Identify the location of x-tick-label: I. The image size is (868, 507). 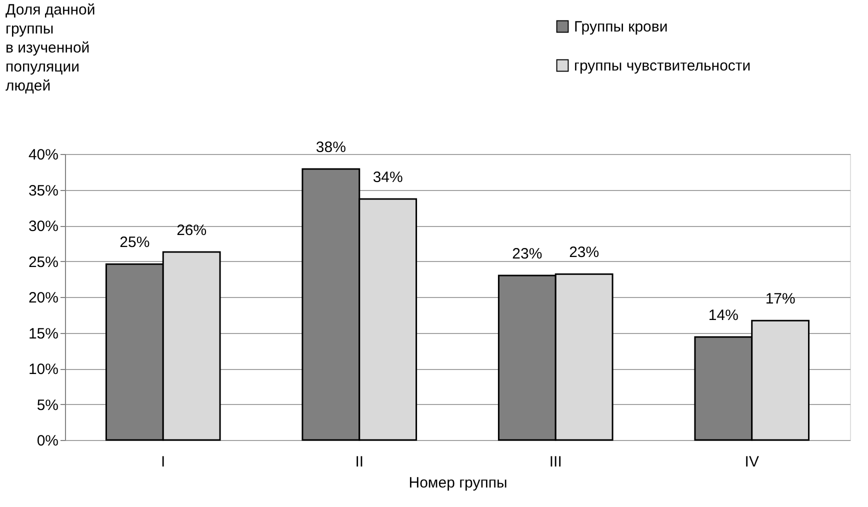
(163, 462).